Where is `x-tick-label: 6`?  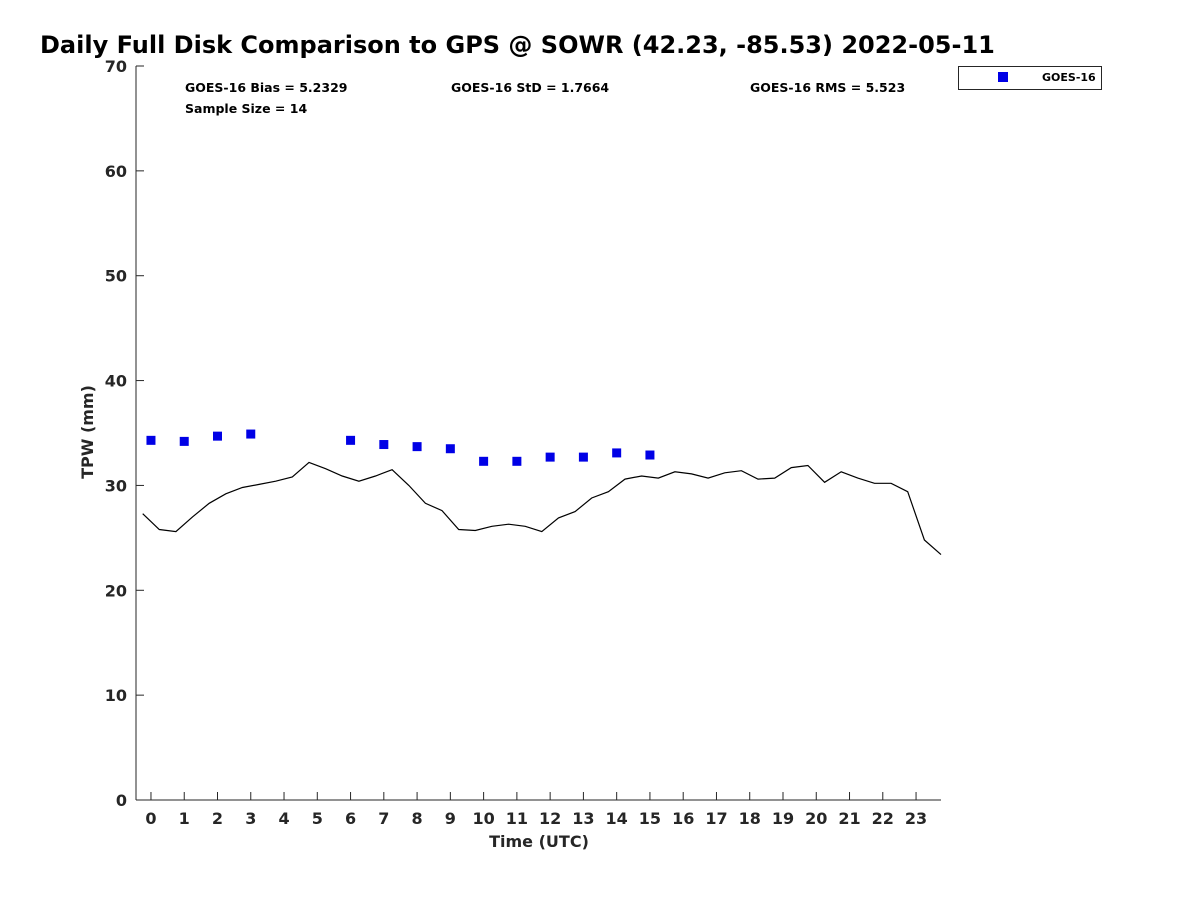
x-tick-label: 6 is located at coordinates (350, 818).